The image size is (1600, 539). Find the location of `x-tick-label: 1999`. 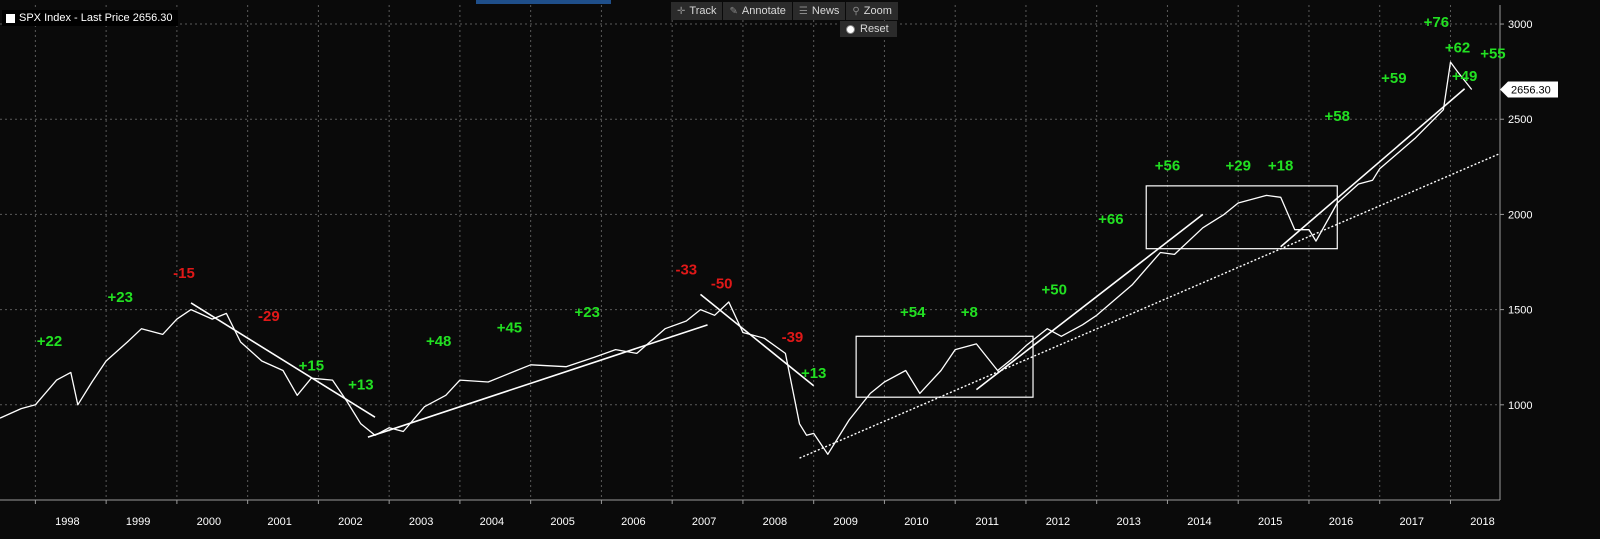

x-tick-label: 1999 is located at coordinates (138, 522).